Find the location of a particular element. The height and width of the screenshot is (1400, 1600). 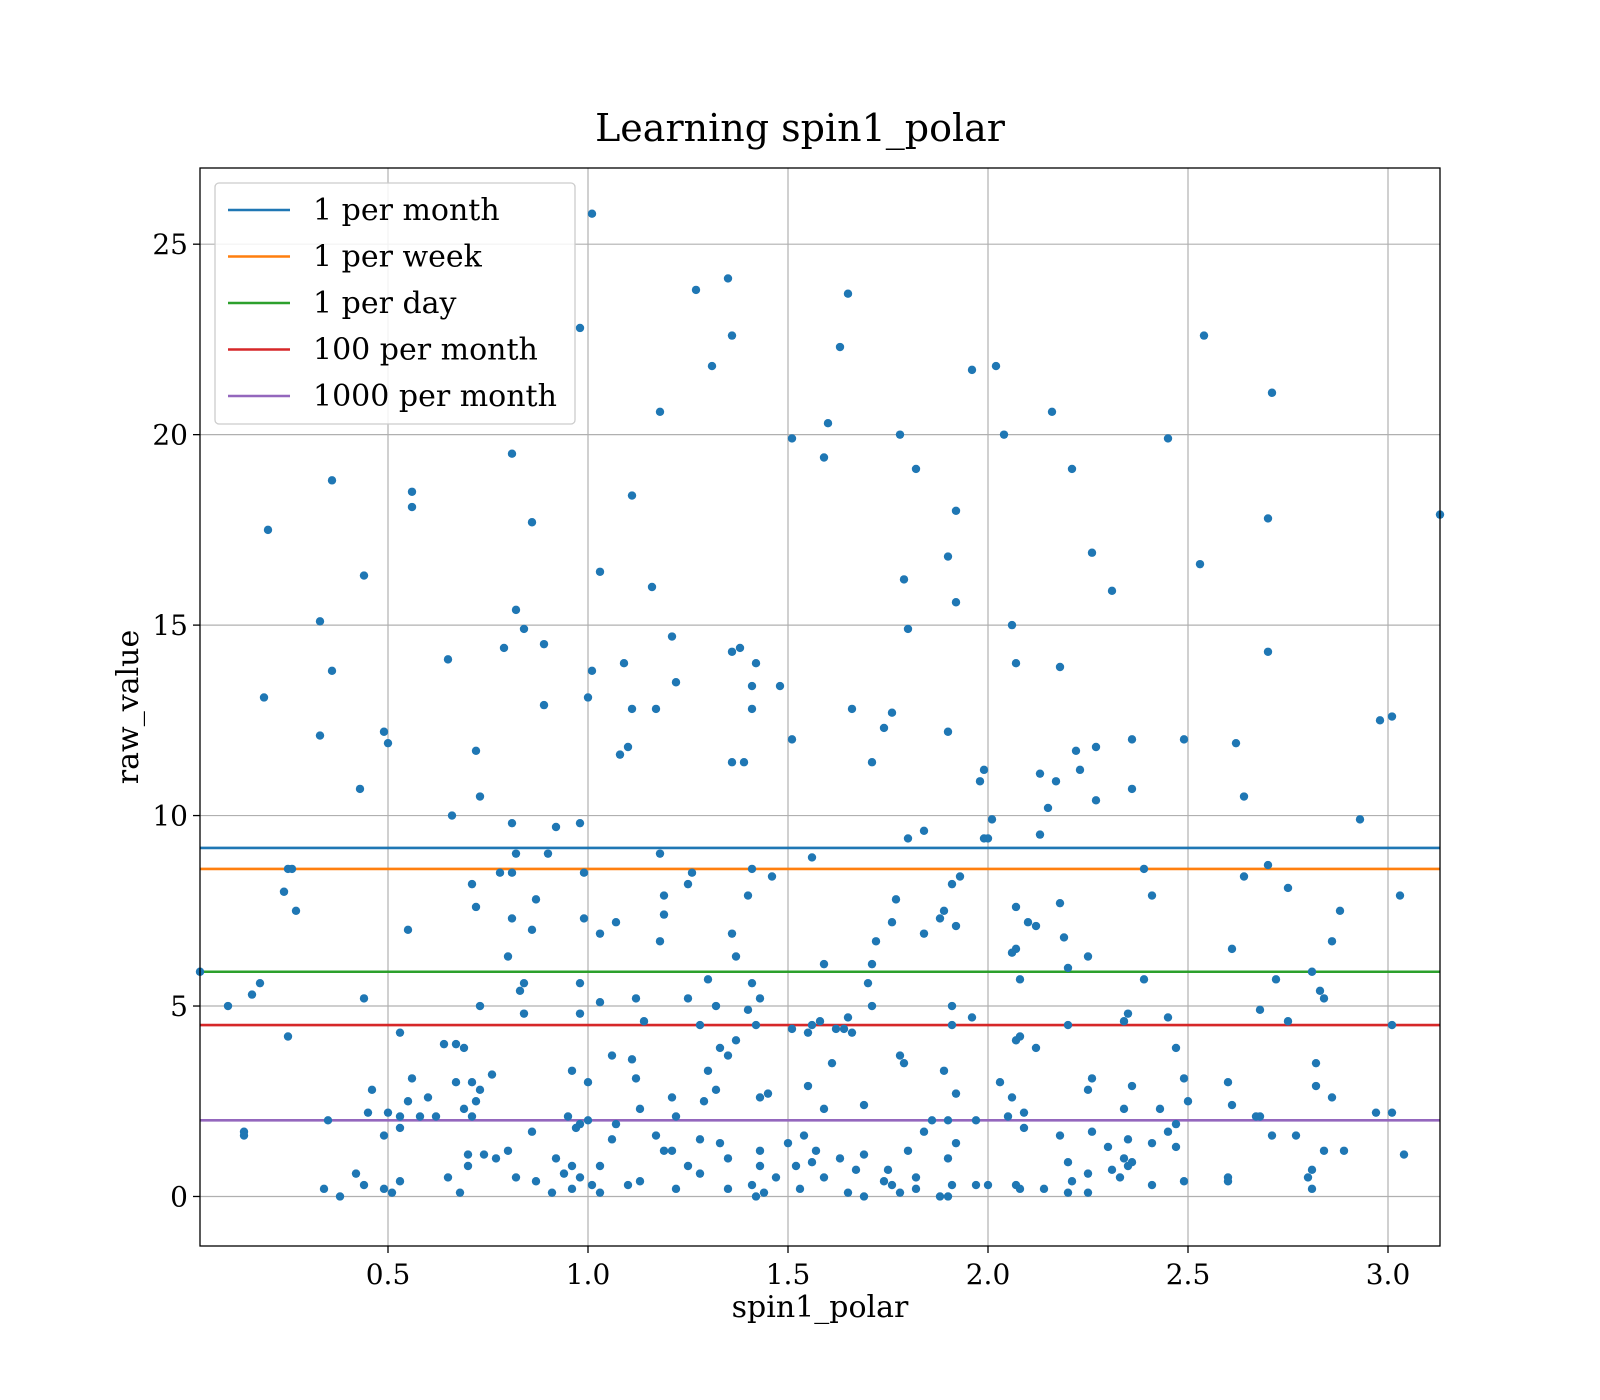

x-axis-label: spin1_polar is located at coordinates (820, 1307).